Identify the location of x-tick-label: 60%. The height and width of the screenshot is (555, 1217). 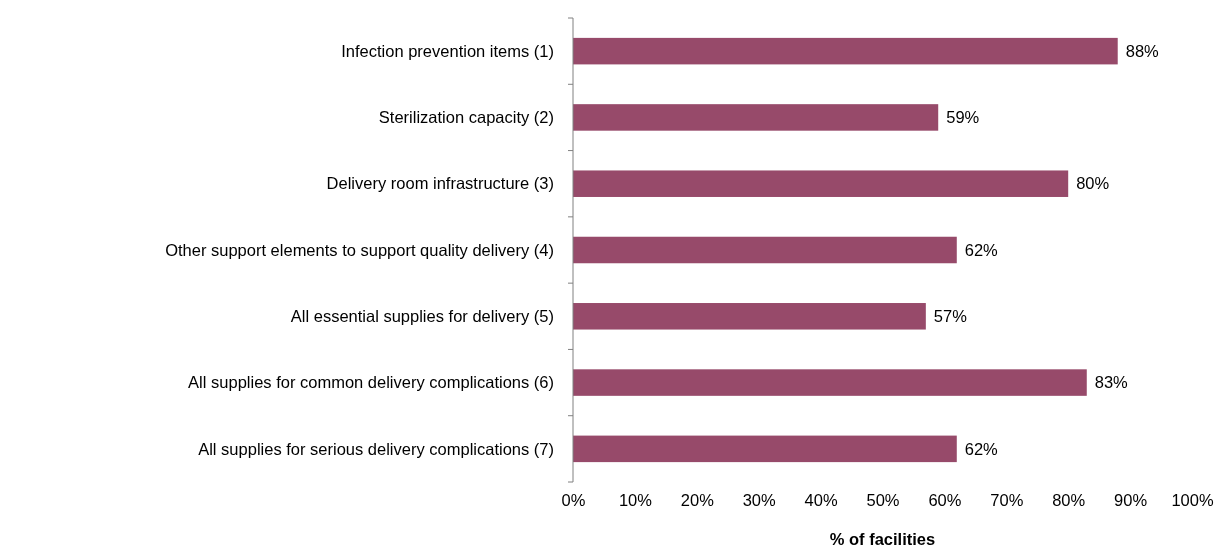
(945, 499).